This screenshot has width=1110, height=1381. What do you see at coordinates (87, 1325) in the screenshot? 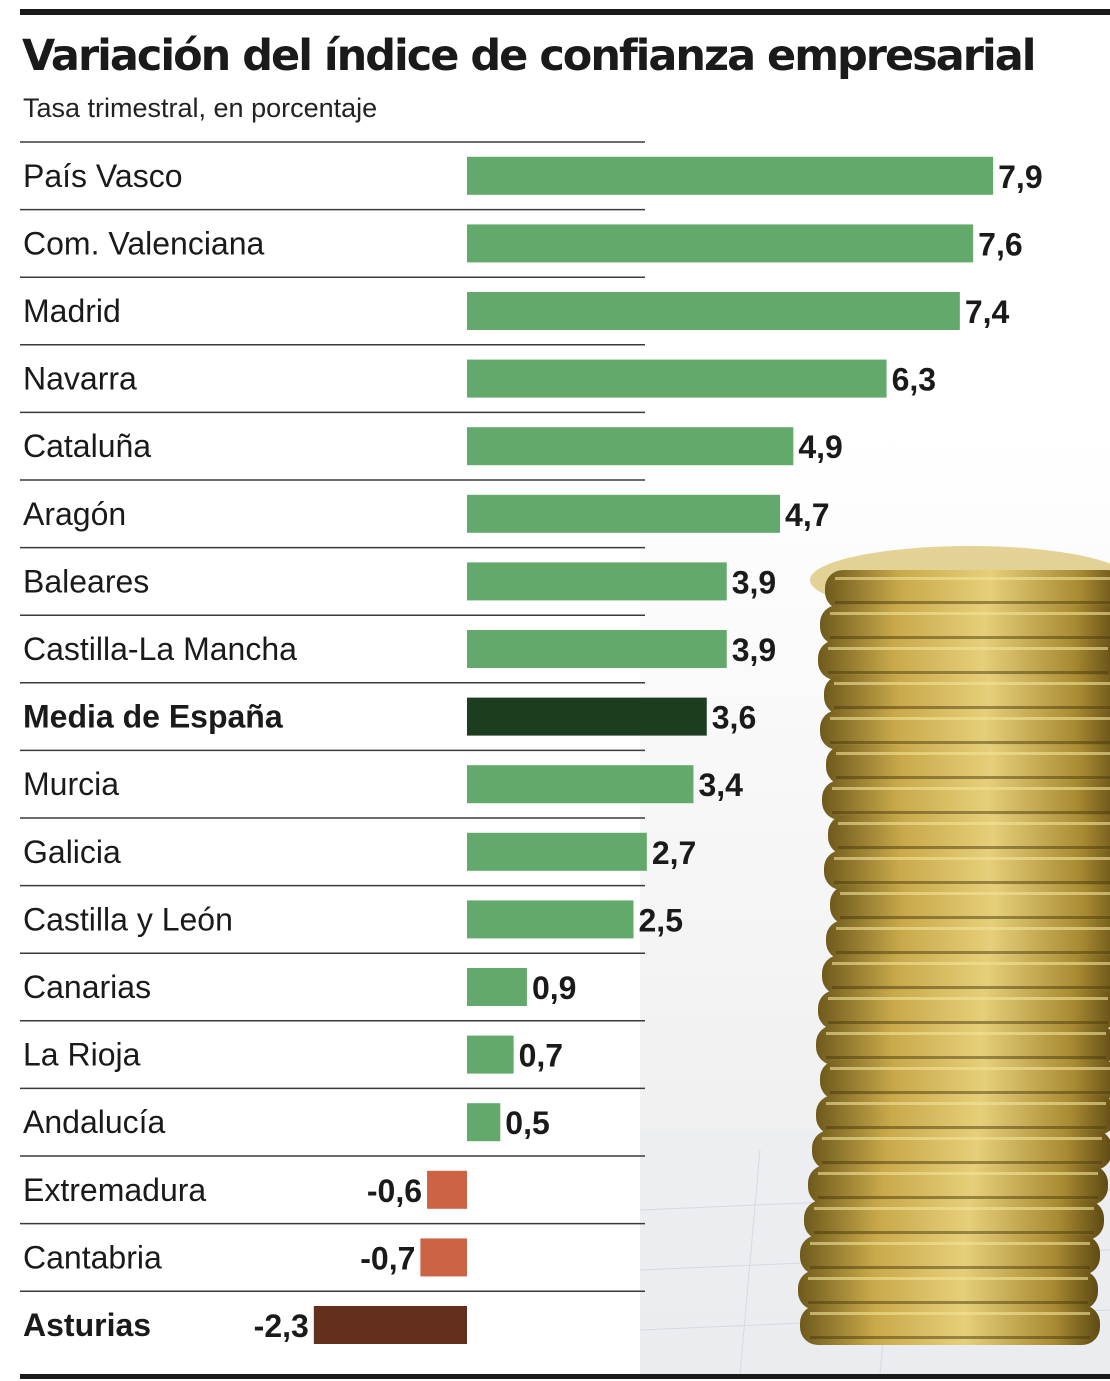
I see `category-label: Asturias` at bounding box center [87, 1325].